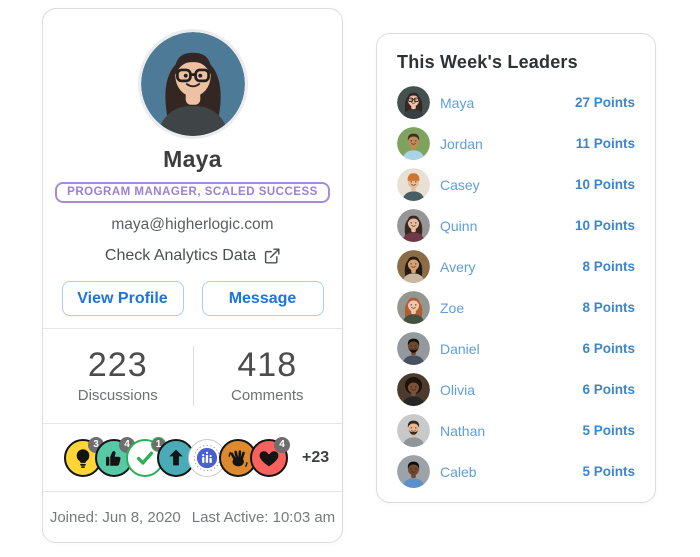  Describe the element at coordinates (604, 102) in the screenshot. I see `leader-points: 27 Points` at that location.